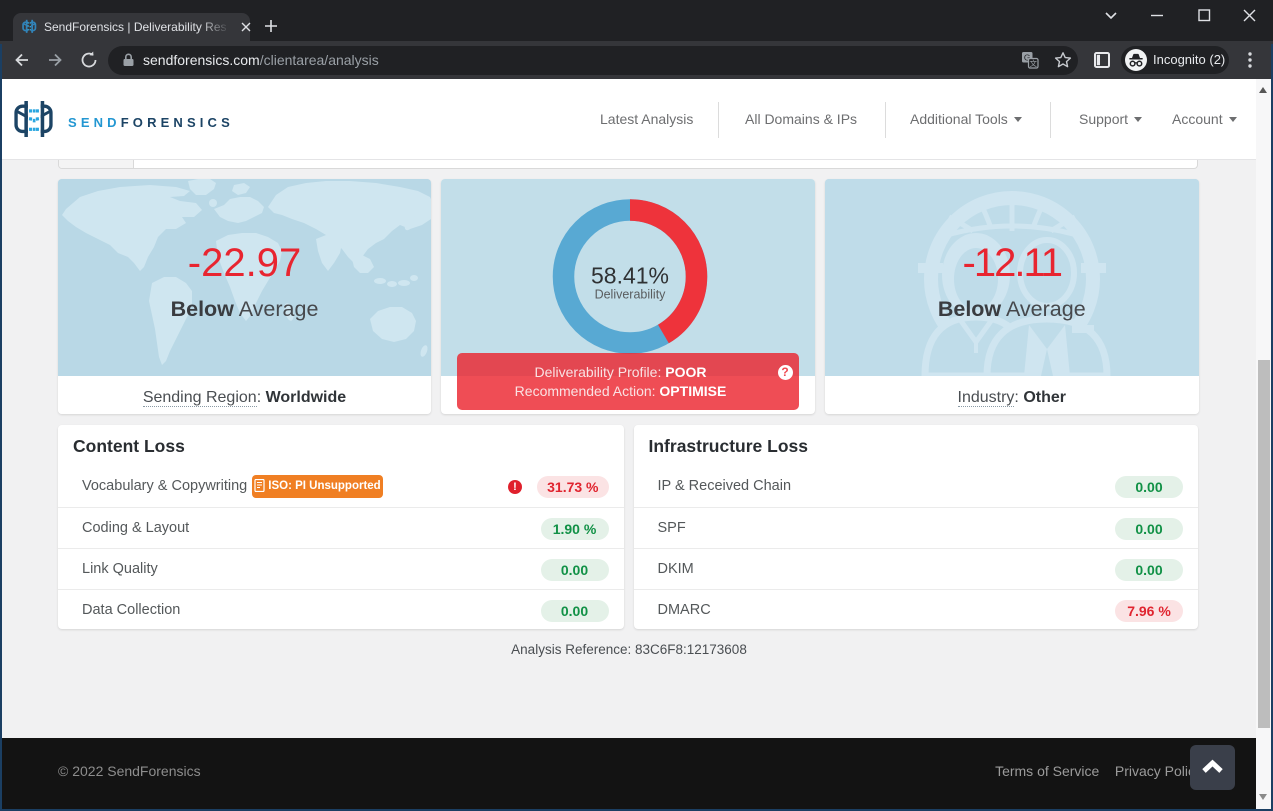 The height and width of the screenshot is (811, 1273). I want to click on svg-text: 58.41%, so click(629, 276).